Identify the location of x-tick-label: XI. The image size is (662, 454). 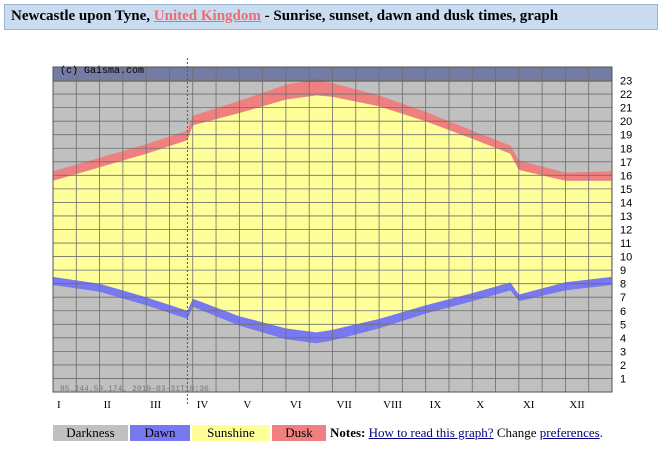
(529, 405).